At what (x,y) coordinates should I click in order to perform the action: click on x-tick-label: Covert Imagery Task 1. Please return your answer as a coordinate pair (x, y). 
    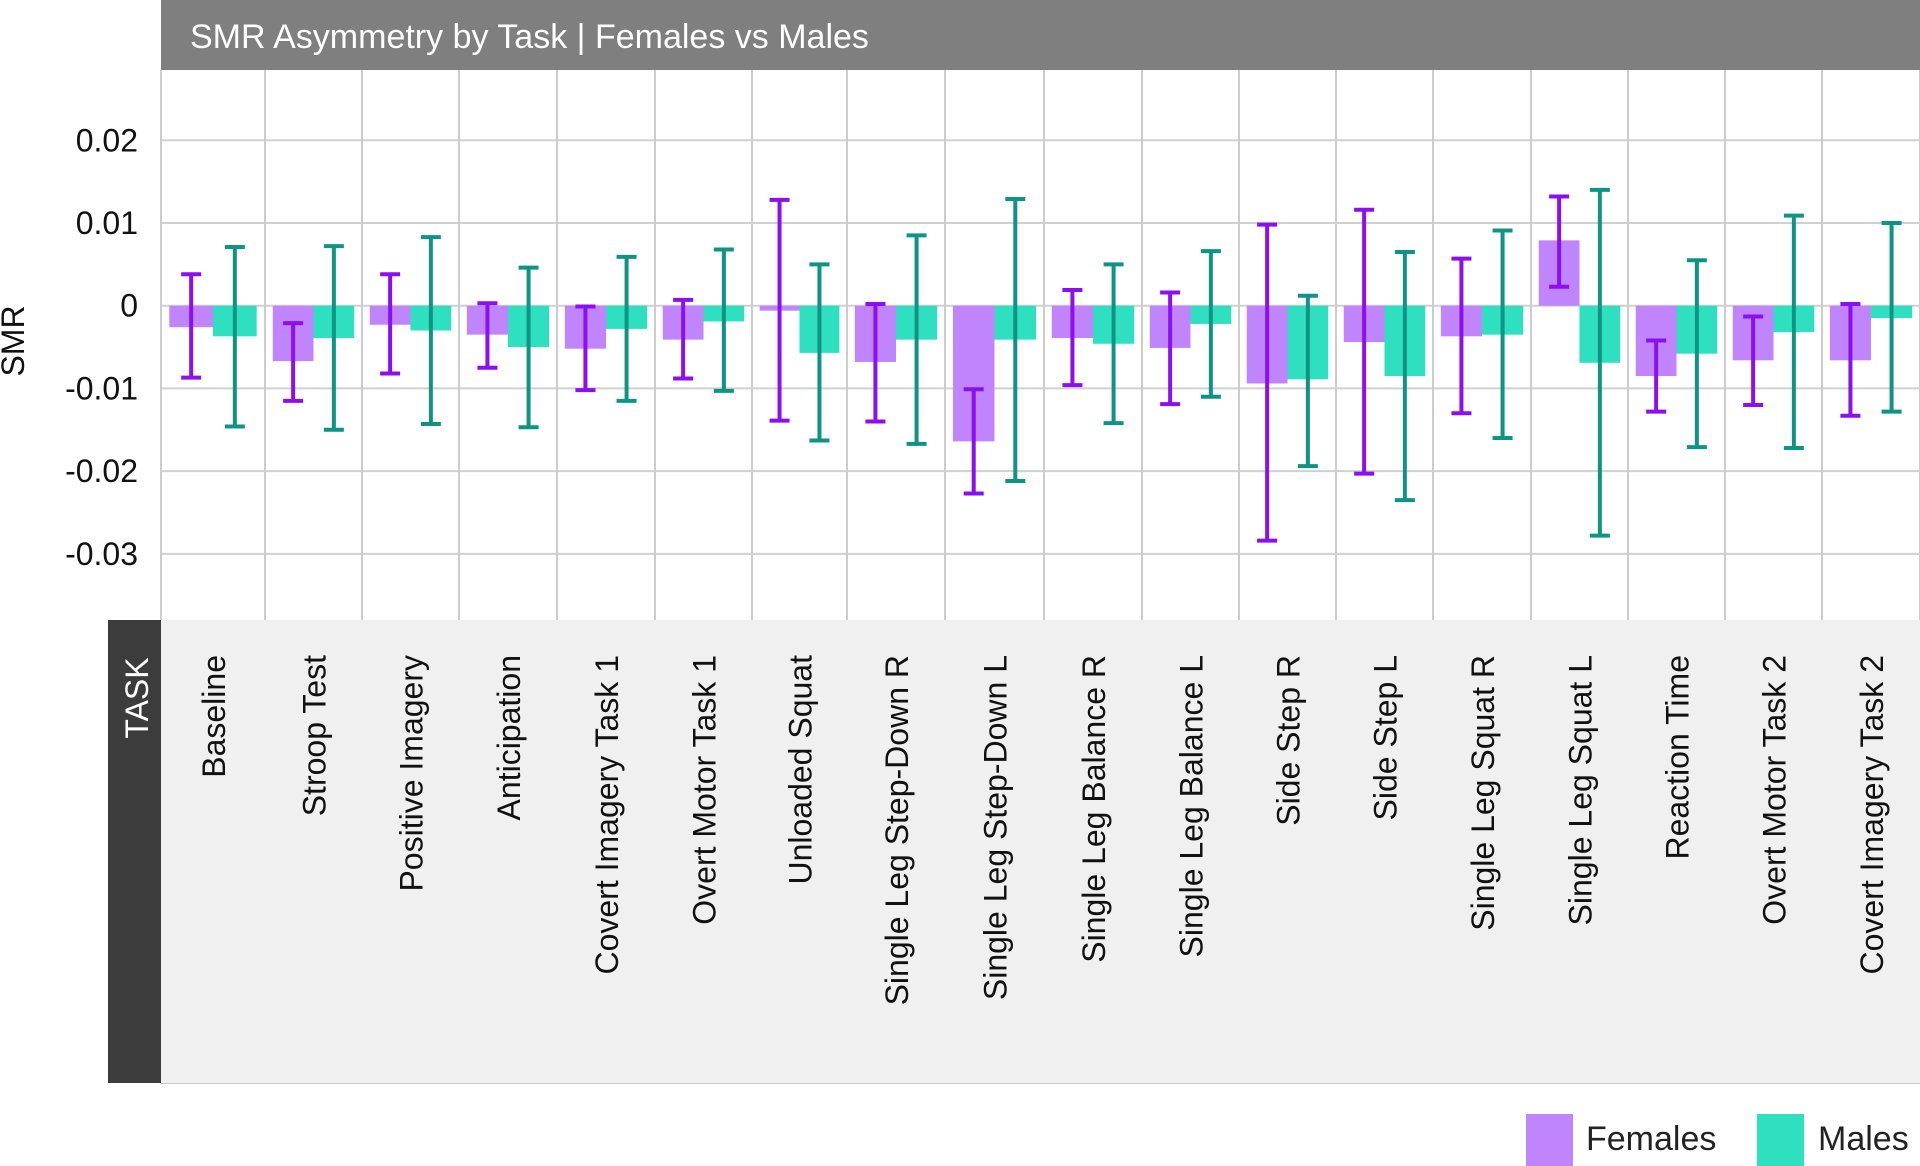
    Looking at the image, I should click on (607, 815).